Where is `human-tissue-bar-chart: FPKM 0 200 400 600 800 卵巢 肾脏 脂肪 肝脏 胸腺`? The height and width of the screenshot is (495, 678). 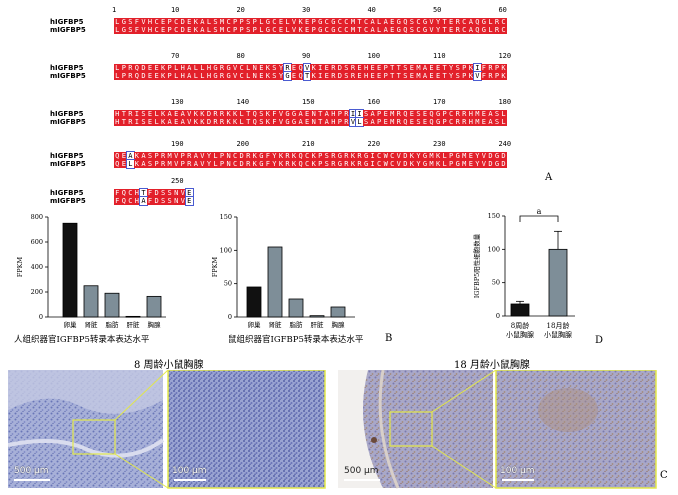
human-tissue-bar-chart: FPKM 0 200 400 600 800 卵巢 肾脏 脂肪 肝脏 胸腺 is located at coordinates (91, 271).